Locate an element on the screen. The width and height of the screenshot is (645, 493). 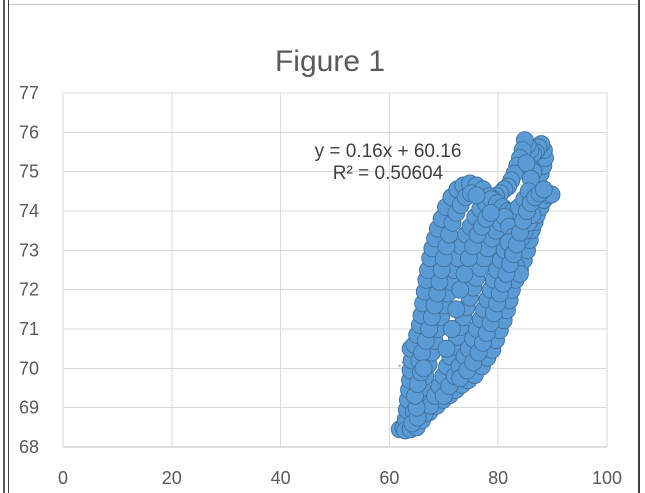
x-tick-label: 100 is located at coordinates (607, 478).